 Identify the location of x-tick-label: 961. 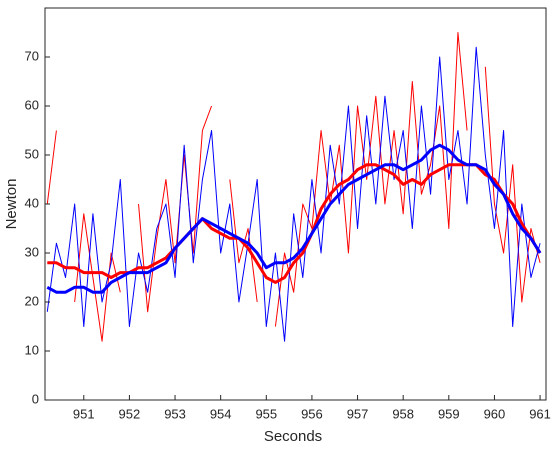
(540, 413).